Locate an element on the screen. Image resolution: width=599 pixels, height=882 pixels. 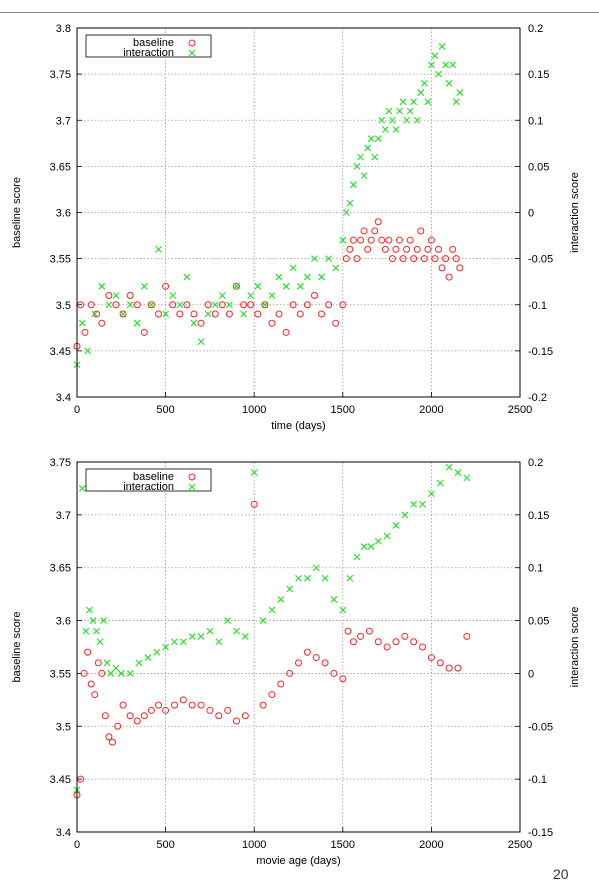
y-tick-label: 3.75 is located at coordinates (60, 463).